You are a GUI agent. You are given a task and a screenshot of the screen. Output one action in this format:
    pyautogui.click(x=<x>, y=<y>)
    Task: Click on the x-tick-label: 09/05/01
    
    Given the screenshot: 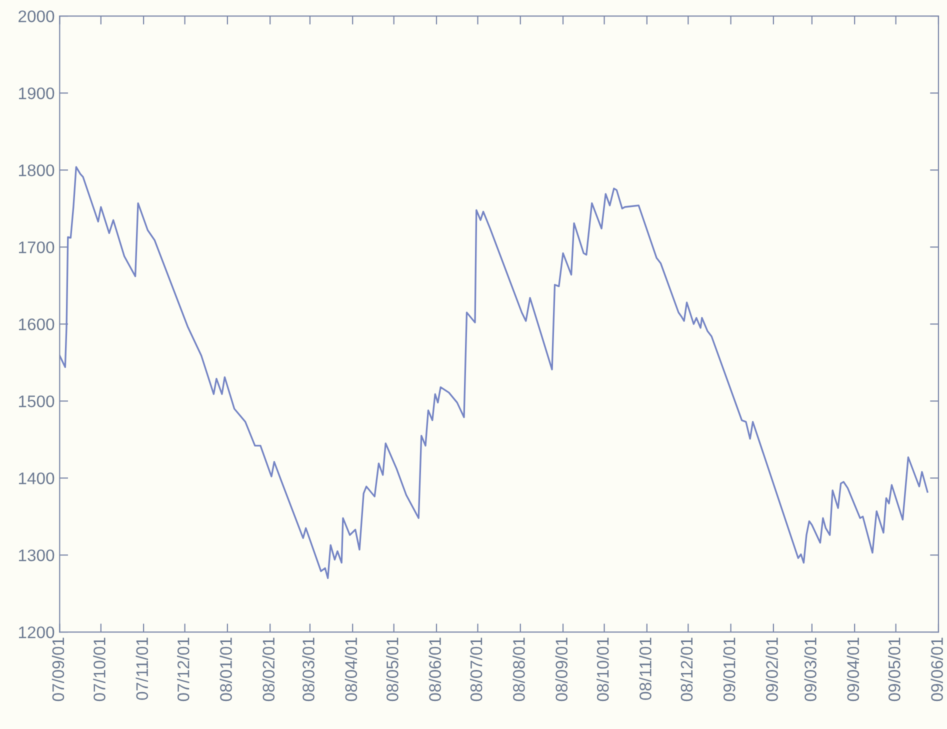 What is the action you would take?
    pyautogui.click(x=894, y=670)
    